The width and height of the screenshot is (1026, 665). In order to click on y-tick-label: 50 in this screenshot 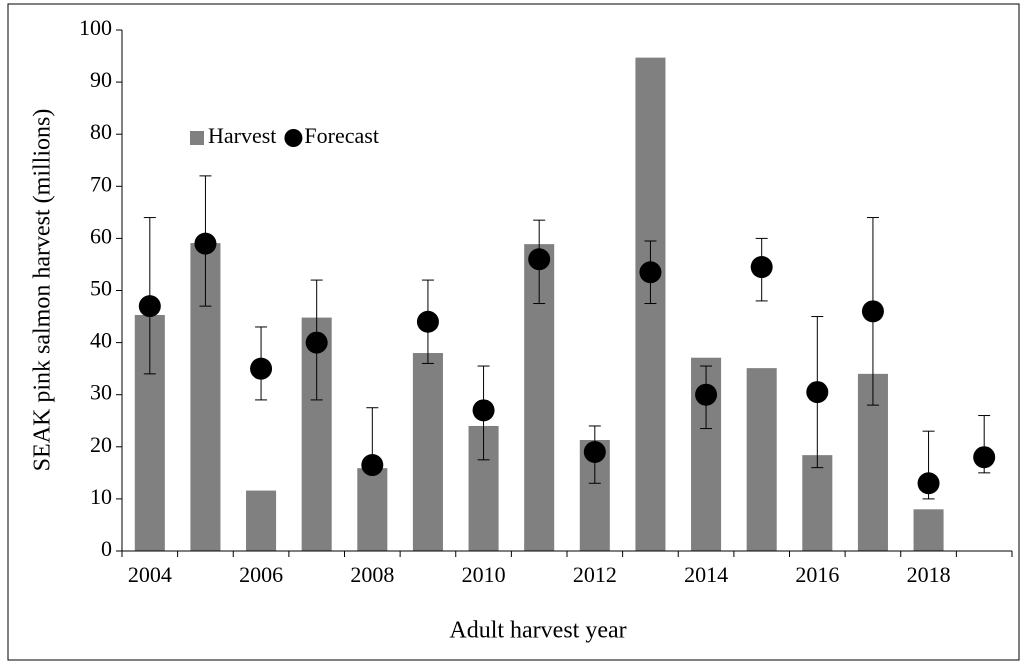, I will do `click(101, 288)`.